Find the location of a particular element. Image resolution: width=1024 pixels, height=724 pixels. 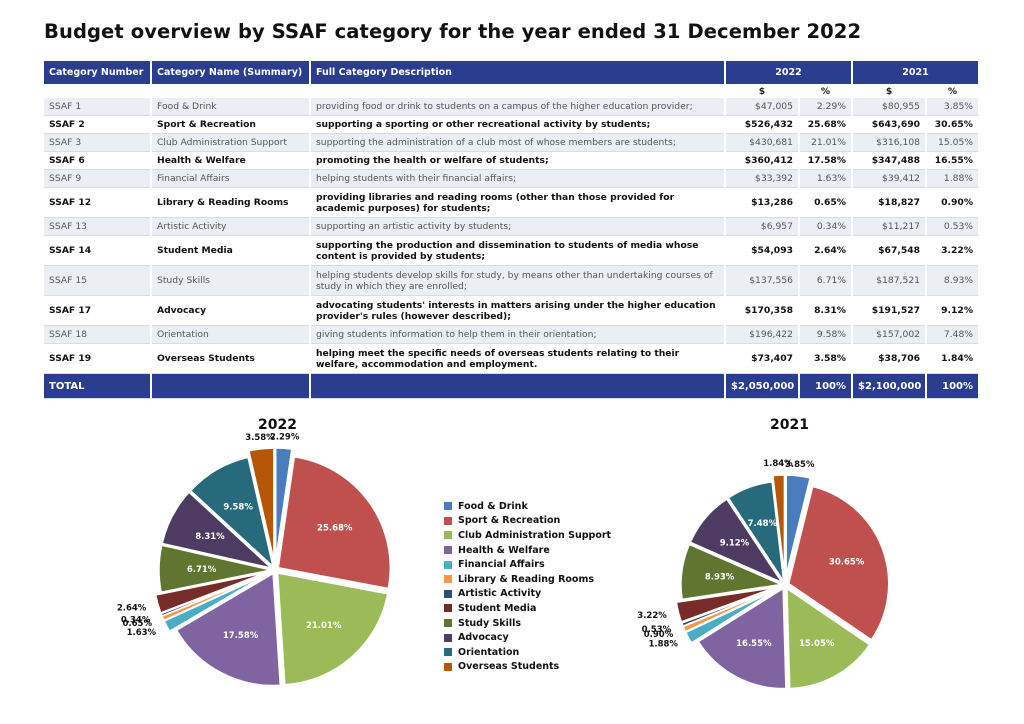

amount-2021: $157,002 is located at coordinates (890, 334).